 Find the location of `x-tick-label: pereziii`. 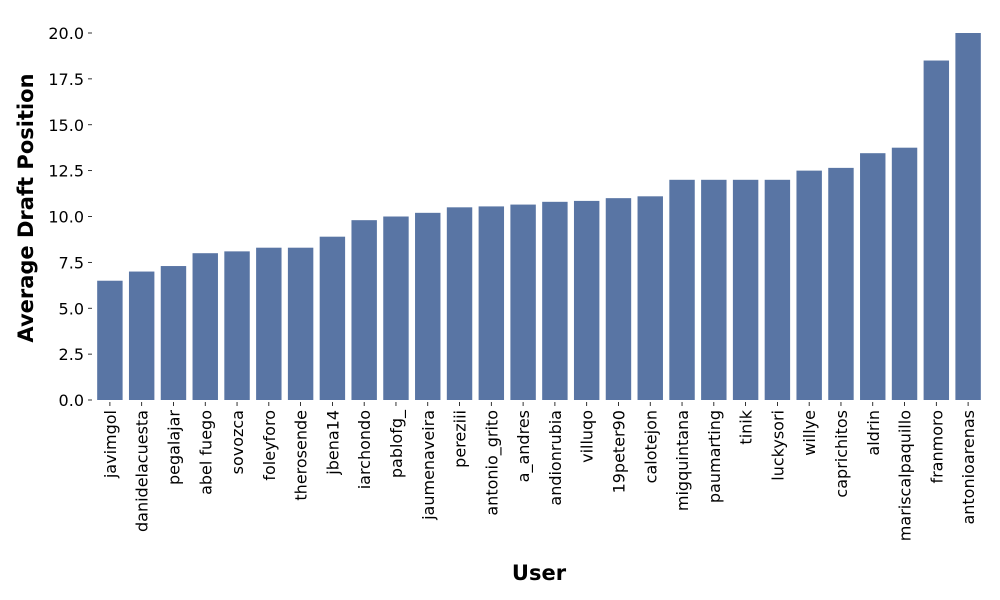

x-tick-label: pereziii is located at coordinates (460, 439).